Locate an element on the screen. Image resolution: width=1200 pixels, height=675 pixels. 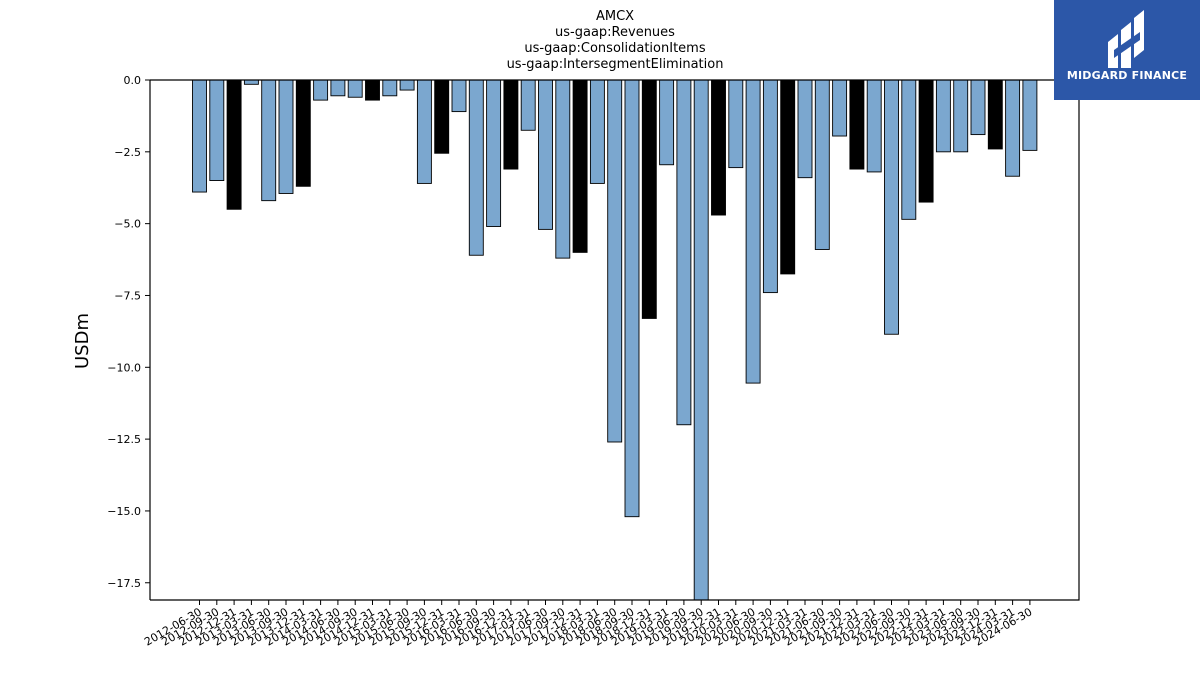
y-tick-label: −17.5 is located at coordinates (124, 583).